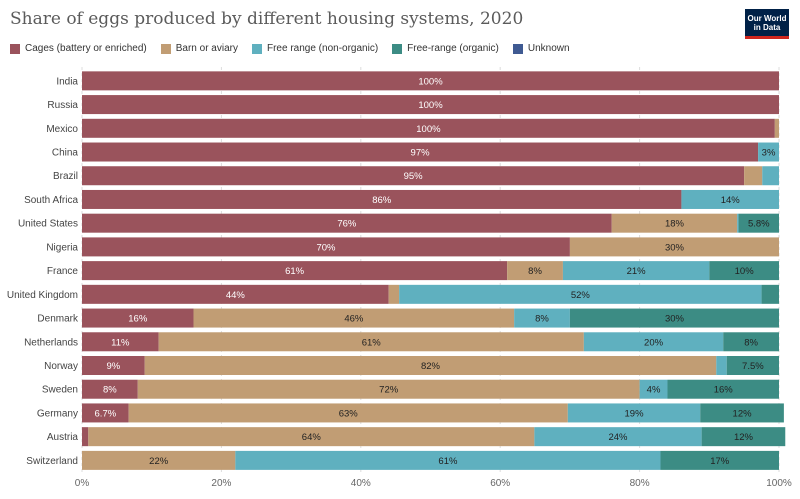 The width and height of the screenshot is (800, 499). Describe the element at coordinates (779, 483) in the screenshot. I see `x-tick-label: 100%` at that location.